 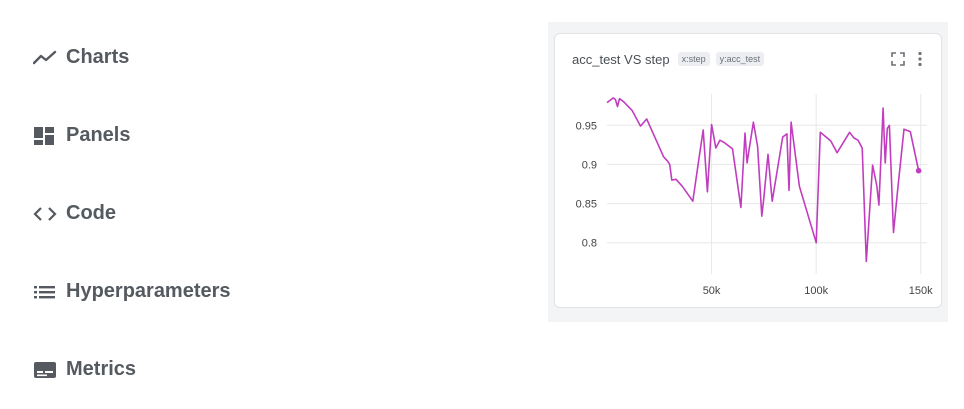 I want to click on x-tick-label: 50k, so click(x=712, y=291).